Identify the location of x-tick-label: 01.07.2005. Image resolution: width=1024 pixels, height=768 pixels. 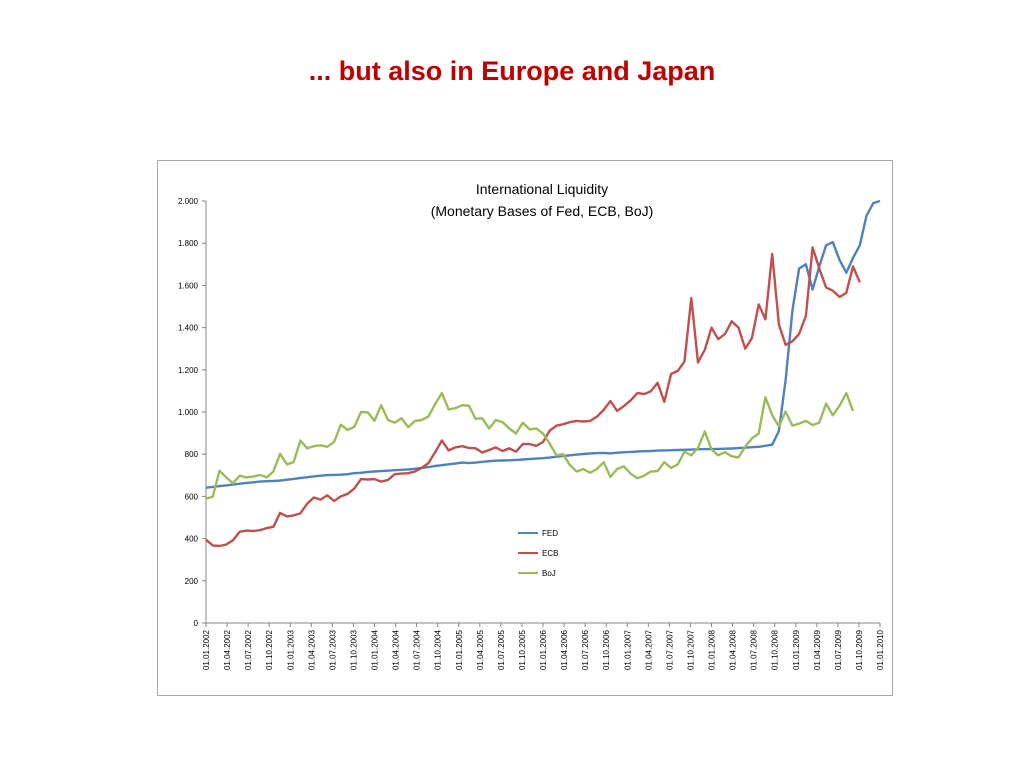
(501, 649).